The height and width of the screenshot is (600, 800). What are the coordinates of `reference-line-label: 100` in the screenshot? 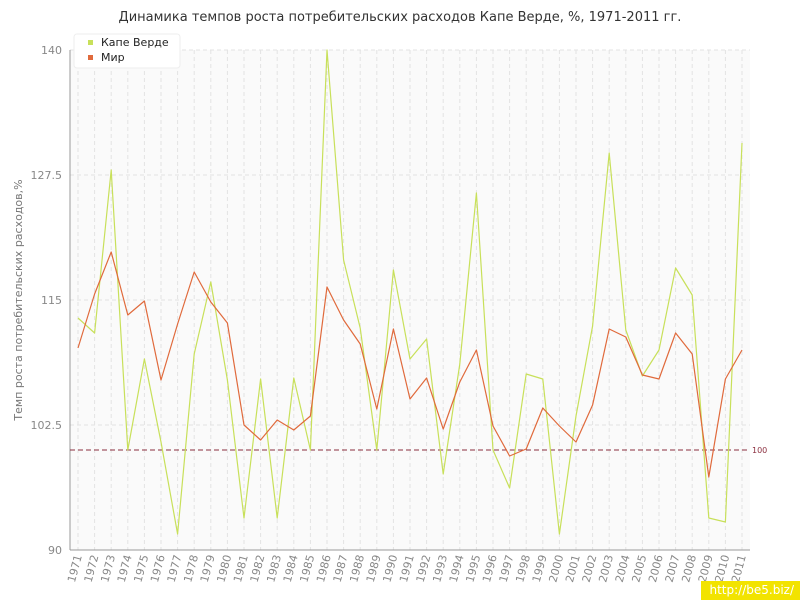 It's located at (759, 450).